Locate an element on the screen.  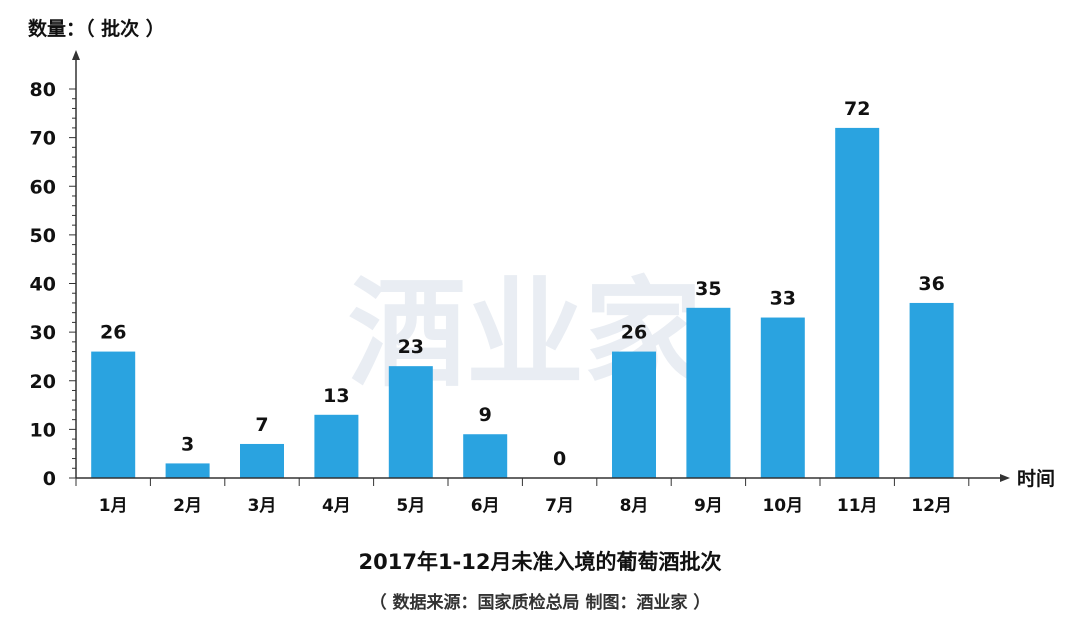
category-label: 12月 is located at coordinates (931, 506).